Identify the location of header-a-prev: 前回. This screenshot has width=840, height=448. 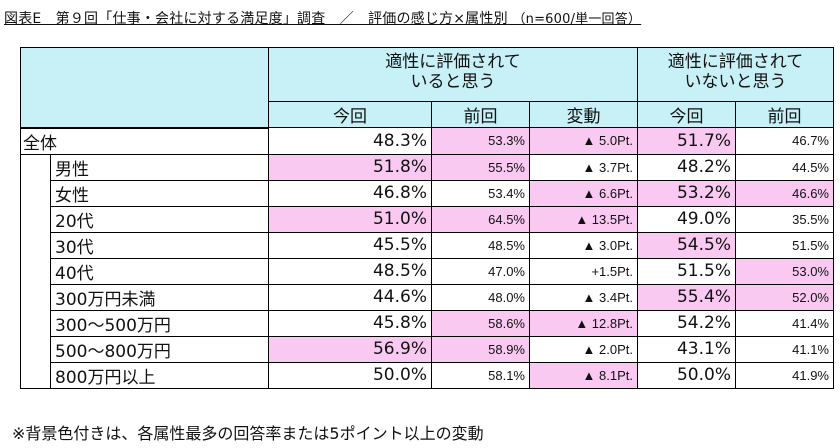
(480, 114).